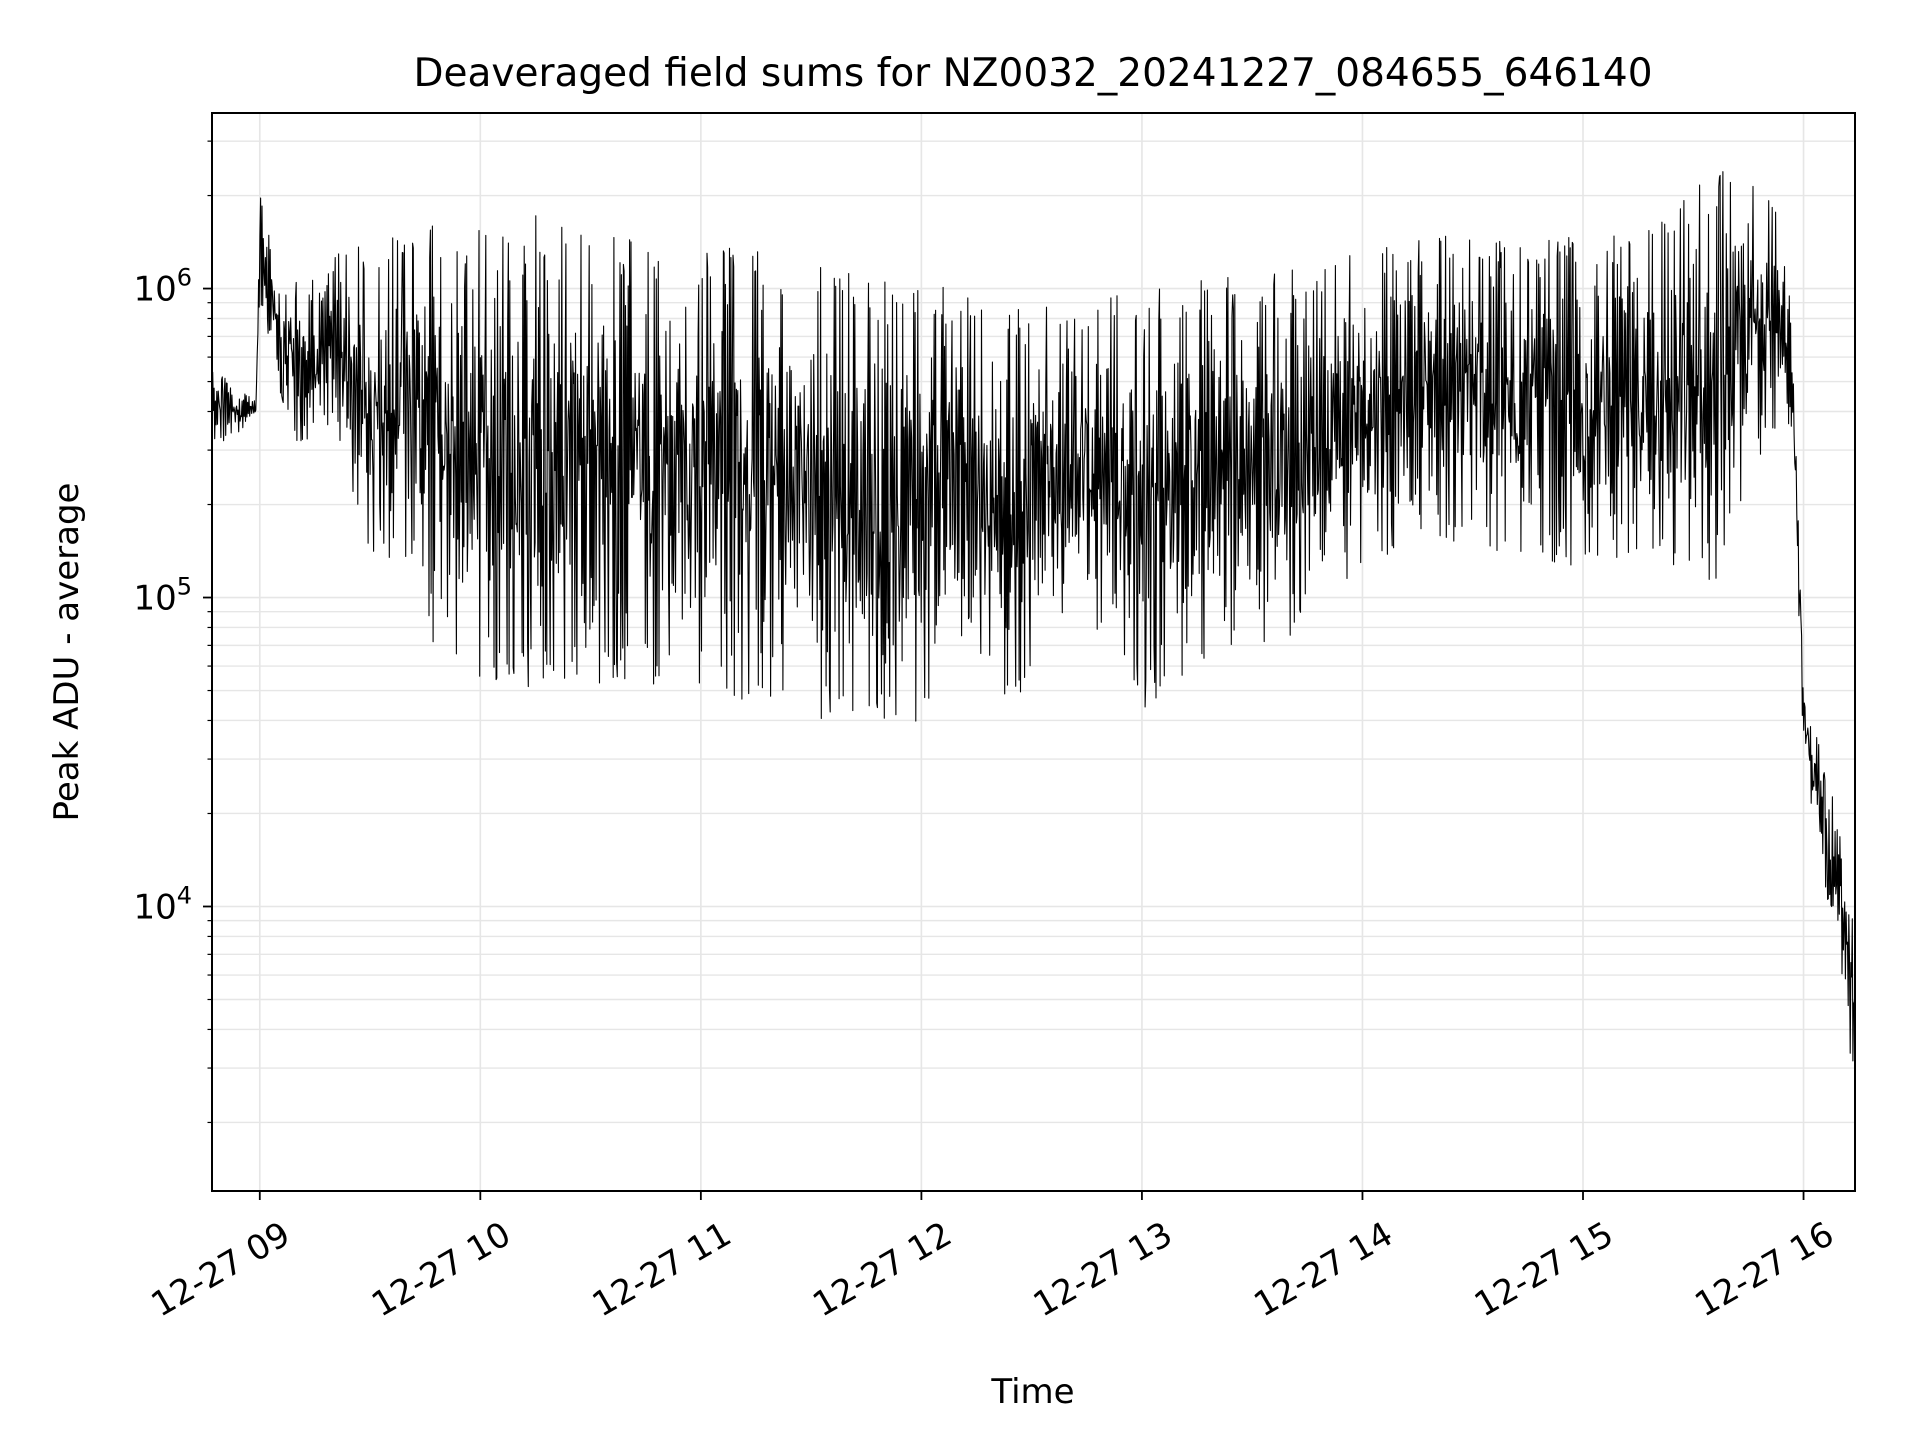 The image size is (1920, 1445). What do you see at coordinates (67, 652) in the screenshot?
I see `y-axis-label: Peak ADU - average` at bounding box center [67, 652].